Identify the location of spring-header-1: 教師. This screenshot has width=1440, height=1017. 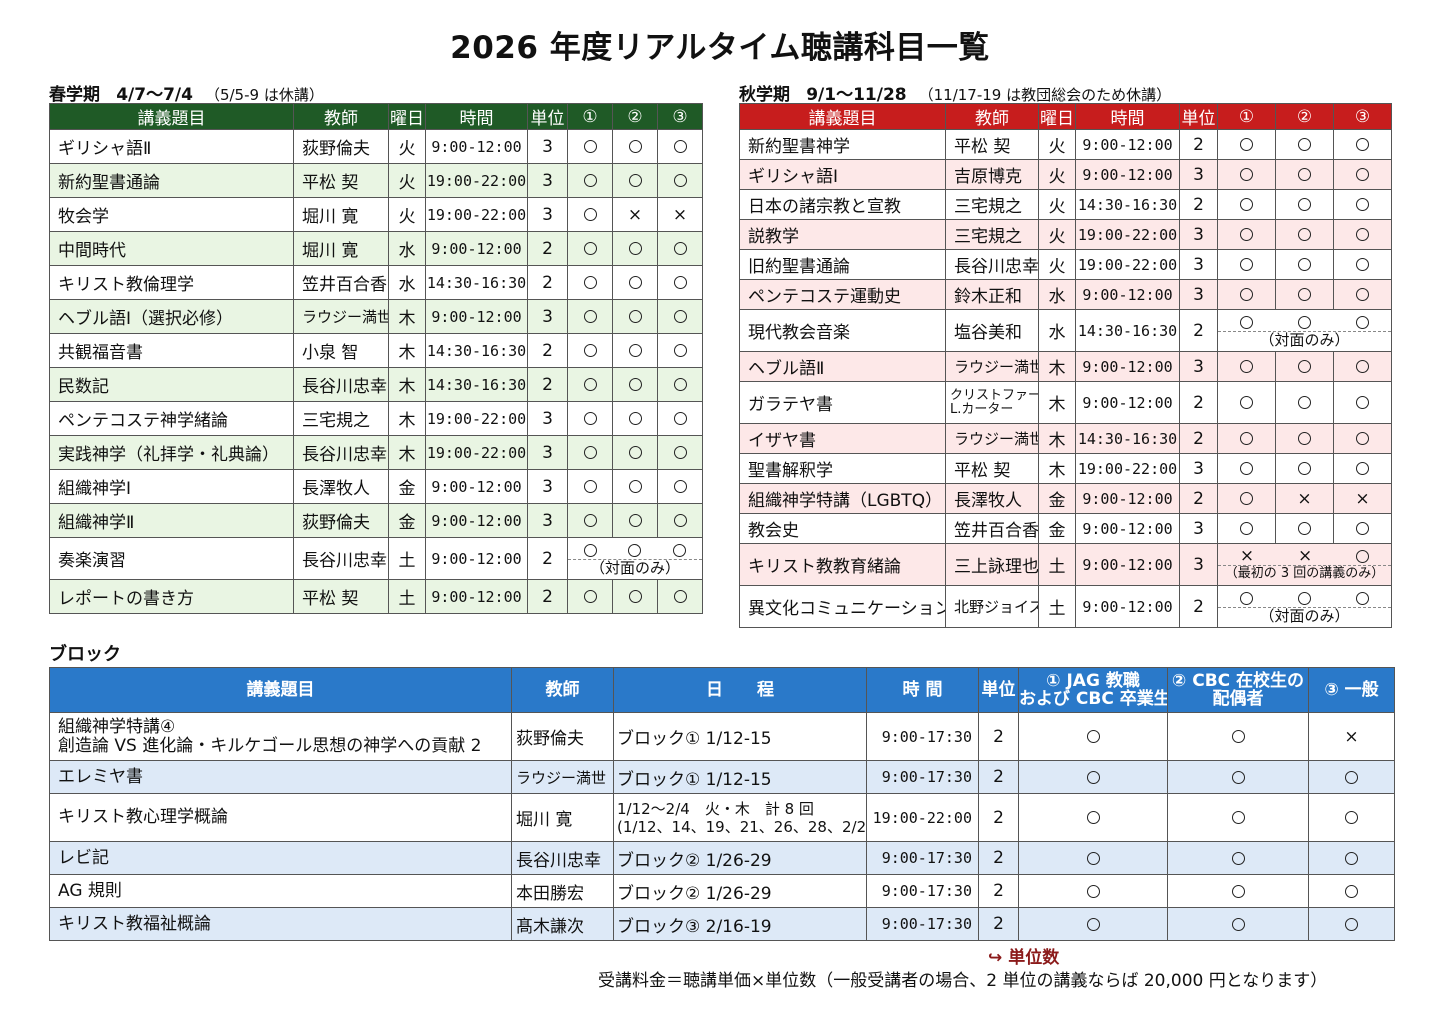
(341, 116).